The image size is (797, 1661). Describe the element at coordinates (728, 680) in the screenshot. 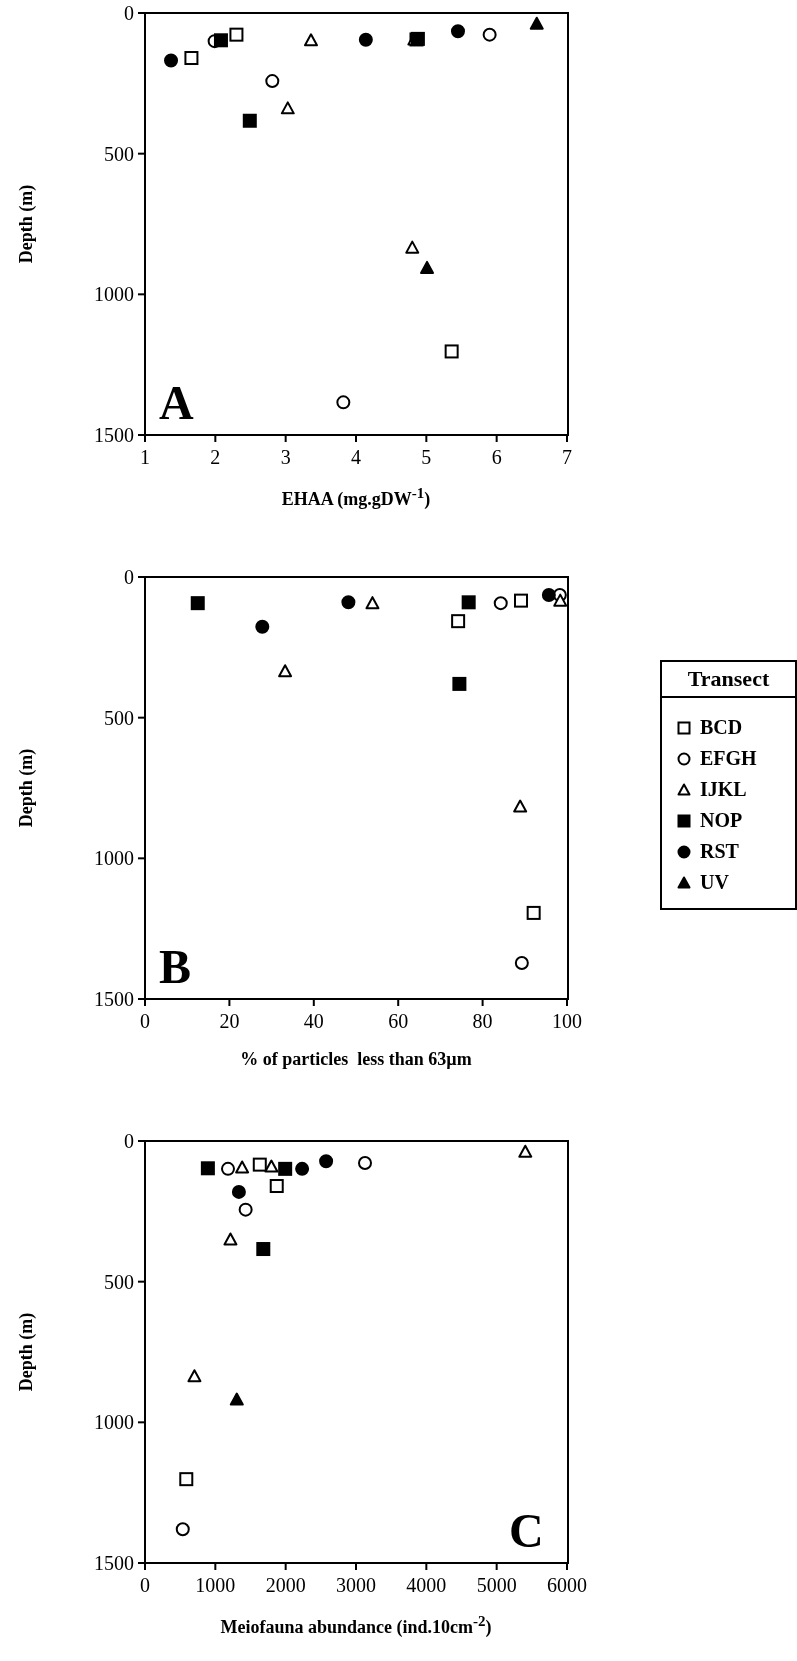

I see `legend-title: Transect` at that location.